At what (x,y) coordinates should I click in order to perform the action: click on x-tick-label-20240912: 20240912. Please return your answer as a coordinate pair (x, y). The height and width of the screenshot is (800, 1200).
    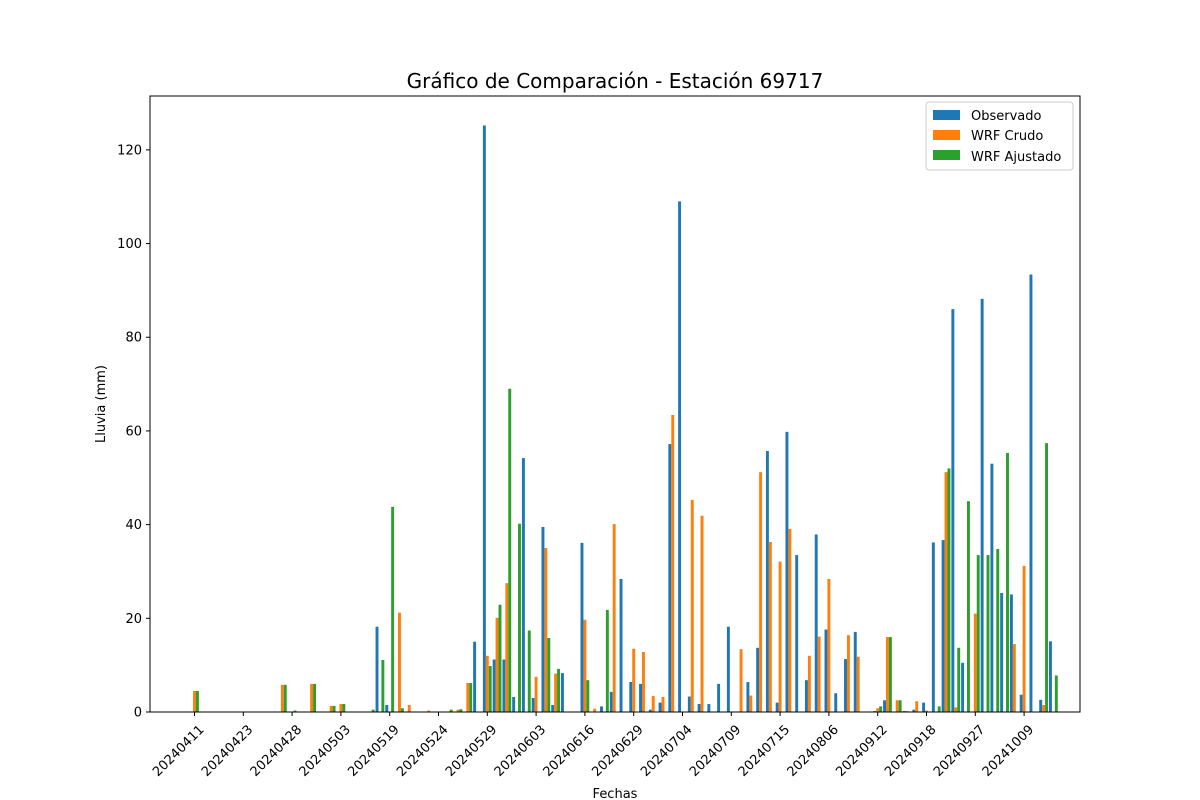
    Looking at the image, I should click on (861, 750).